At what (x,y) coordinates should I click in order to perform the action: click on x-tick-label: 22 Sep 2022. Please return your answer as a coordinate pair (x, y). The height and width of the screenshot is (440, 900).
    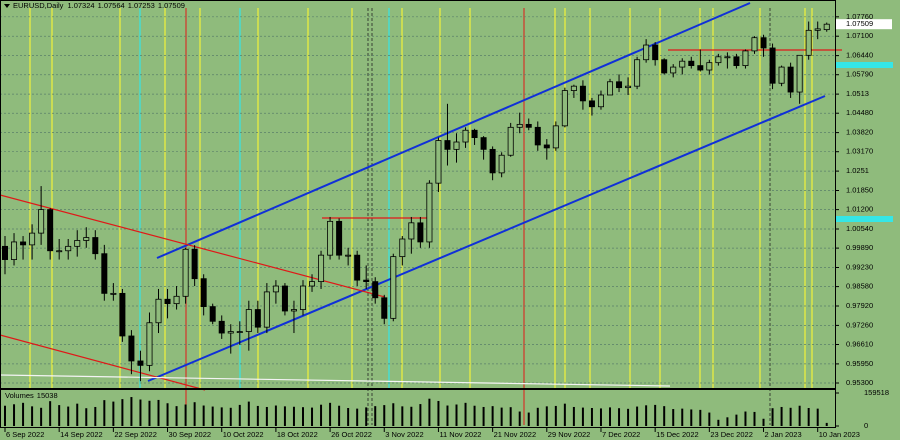
    Looking at the image, I should click on (135, 434).